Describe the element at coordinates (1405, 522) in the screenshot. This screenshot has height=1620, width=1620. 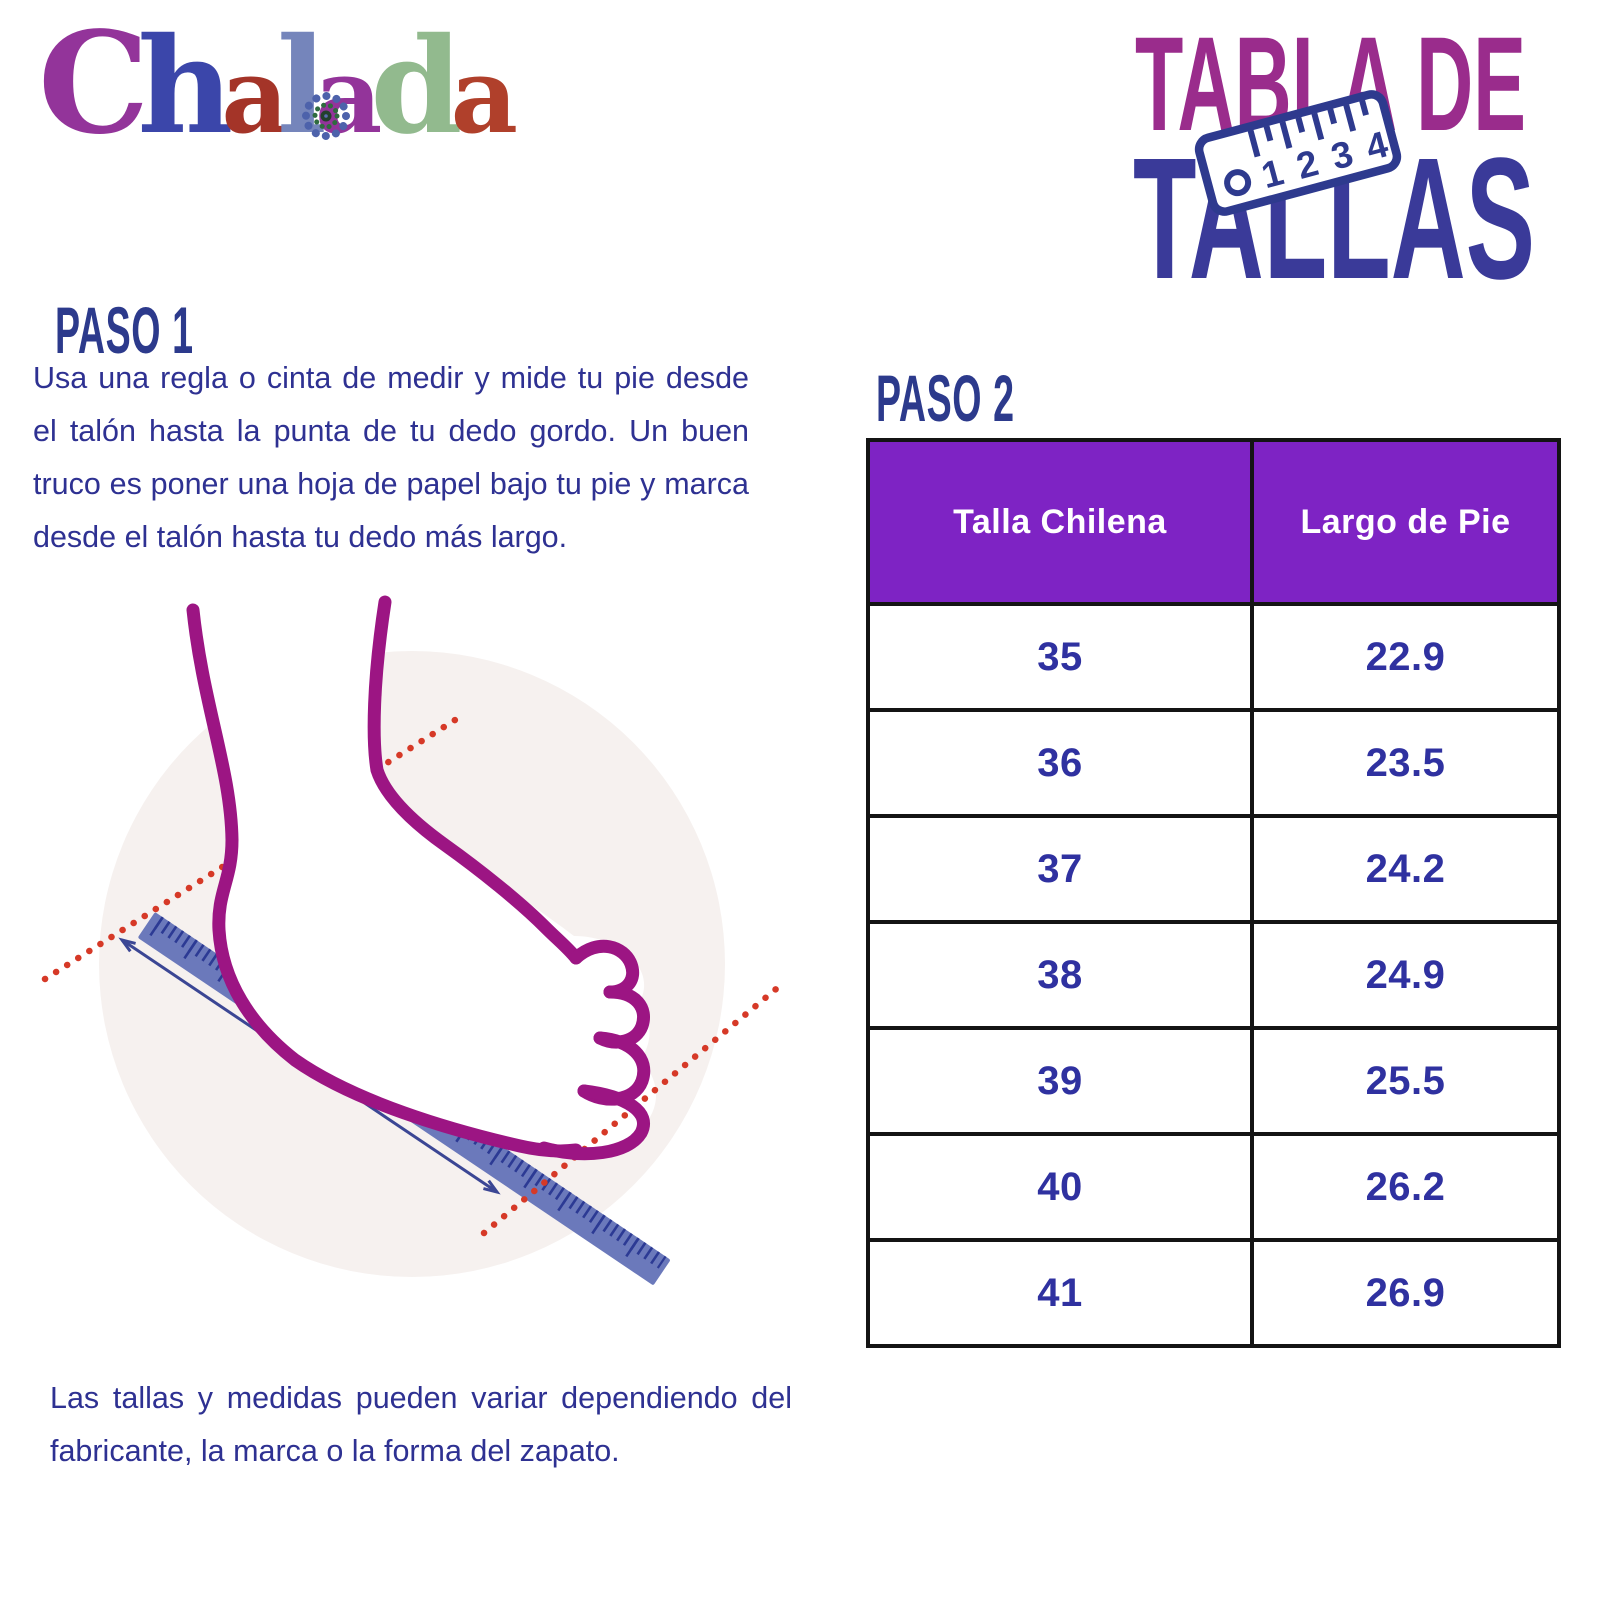
I see `column-header-largo-de-pie: Largo de Pie` at that location.